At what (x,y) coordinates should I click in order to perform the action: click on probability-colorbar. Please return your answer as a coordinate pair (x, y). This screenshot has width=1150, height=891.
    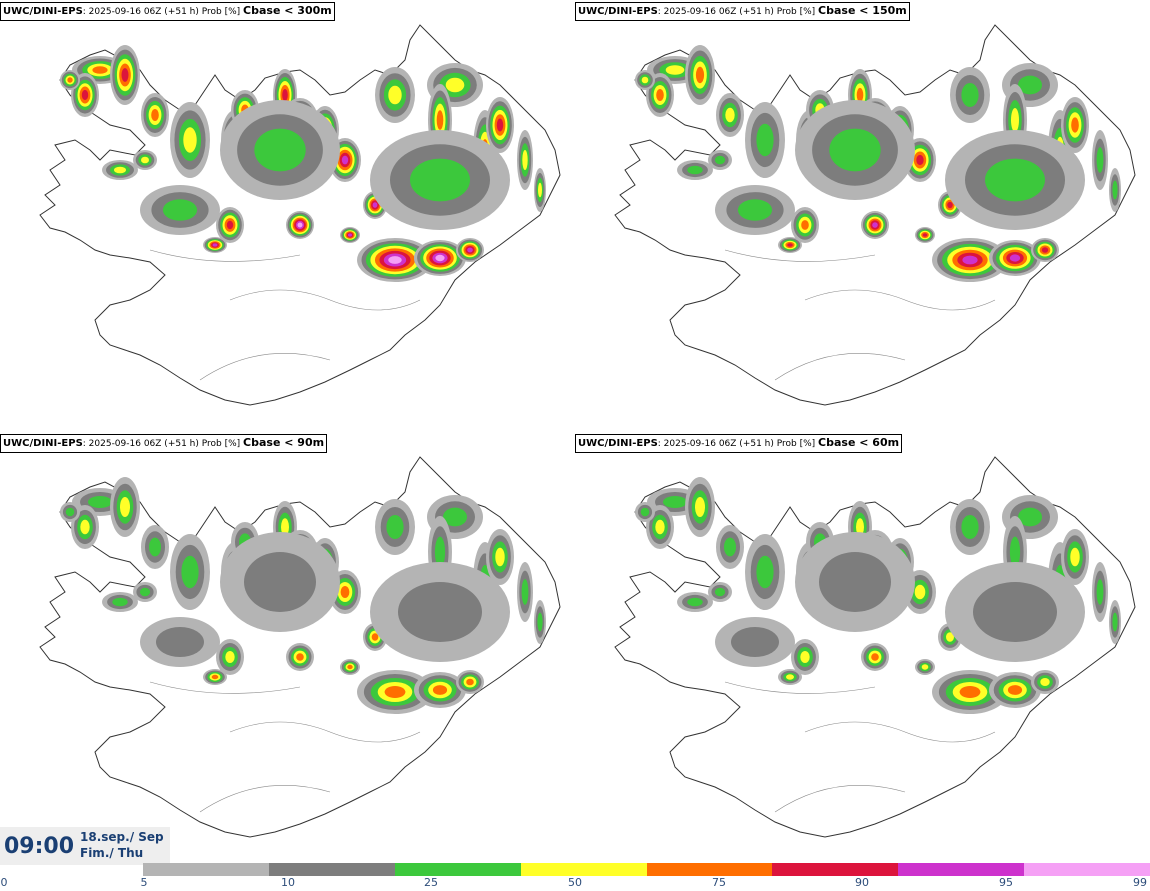
    Looking at the image, I should click on (646, 869).